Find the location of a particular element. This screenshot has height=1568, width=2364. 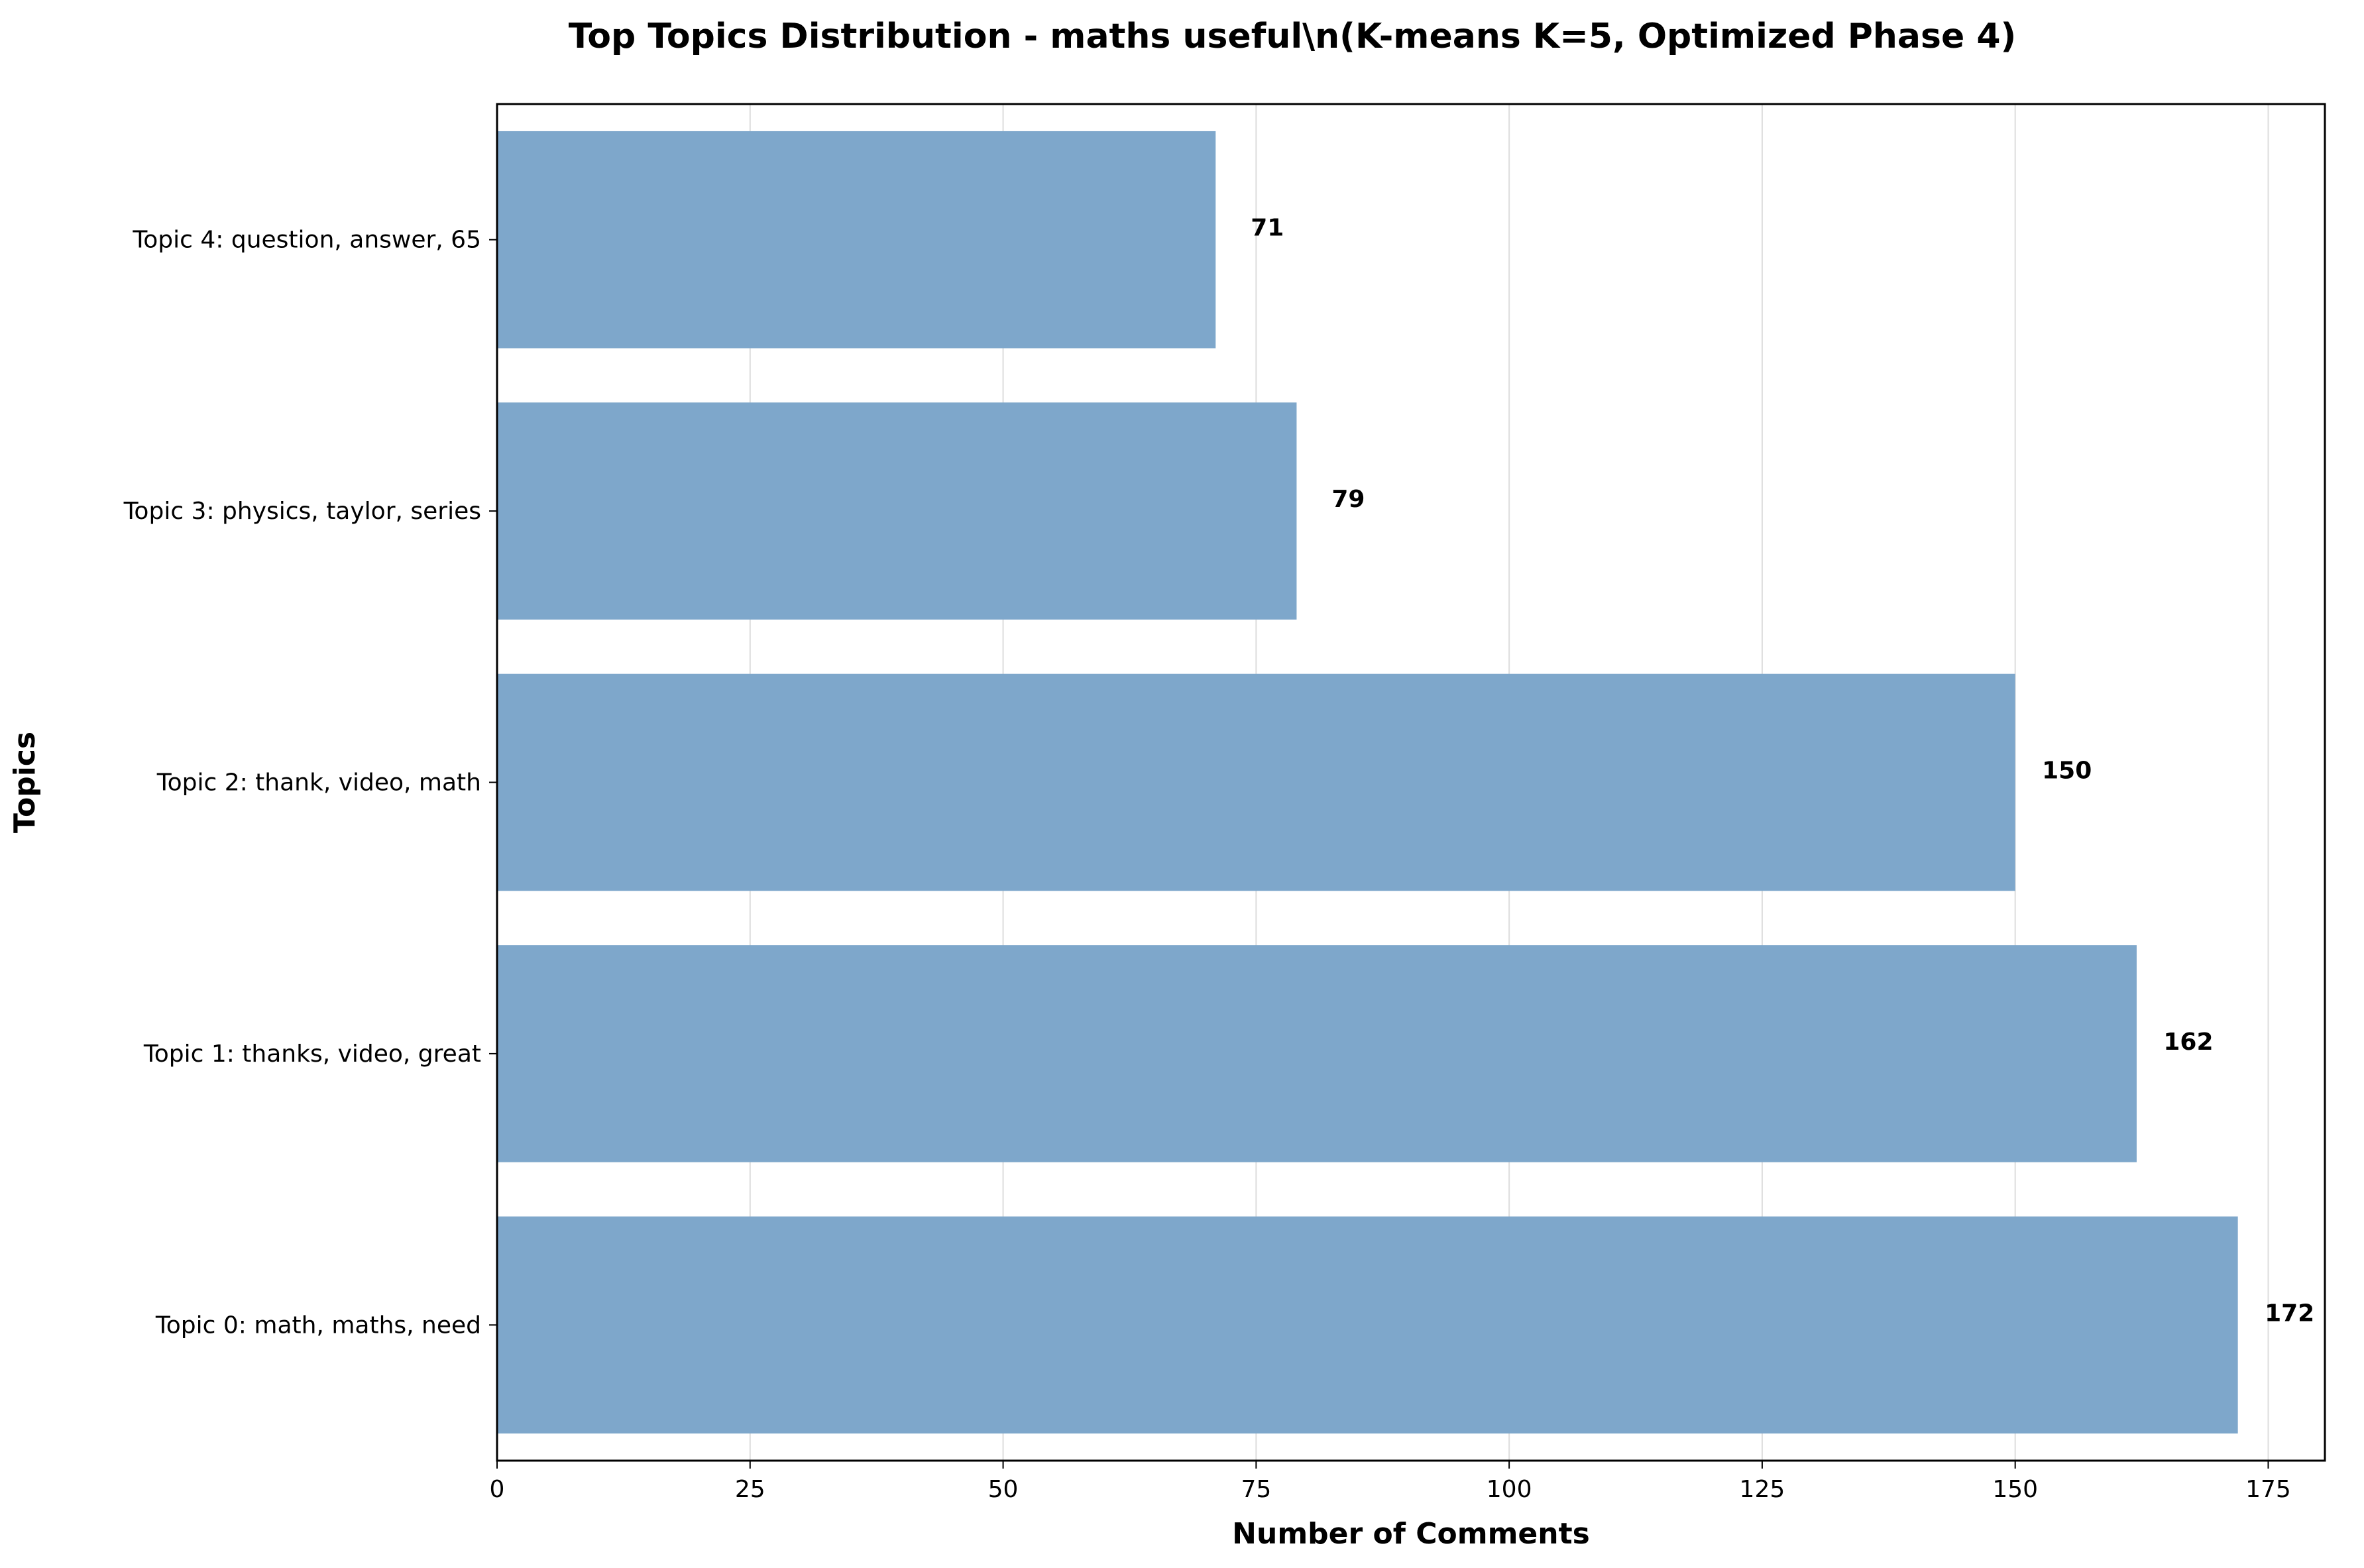

x-axis-ticks: 0 25 50 75 100 125 150 175 is located at coordinates (1390, 1482).